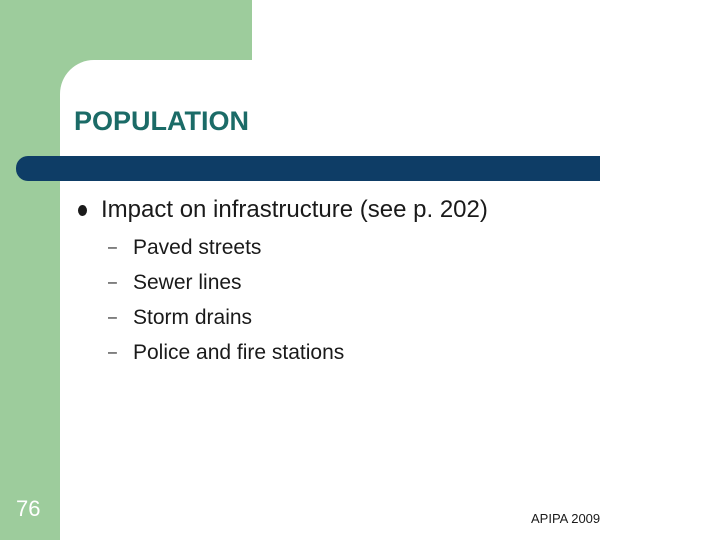  What do you see at coordinates (239, 352) in the screenshot?
I see `sub-bullet-text: Police and fire stations` at bounding box center [239, 352].